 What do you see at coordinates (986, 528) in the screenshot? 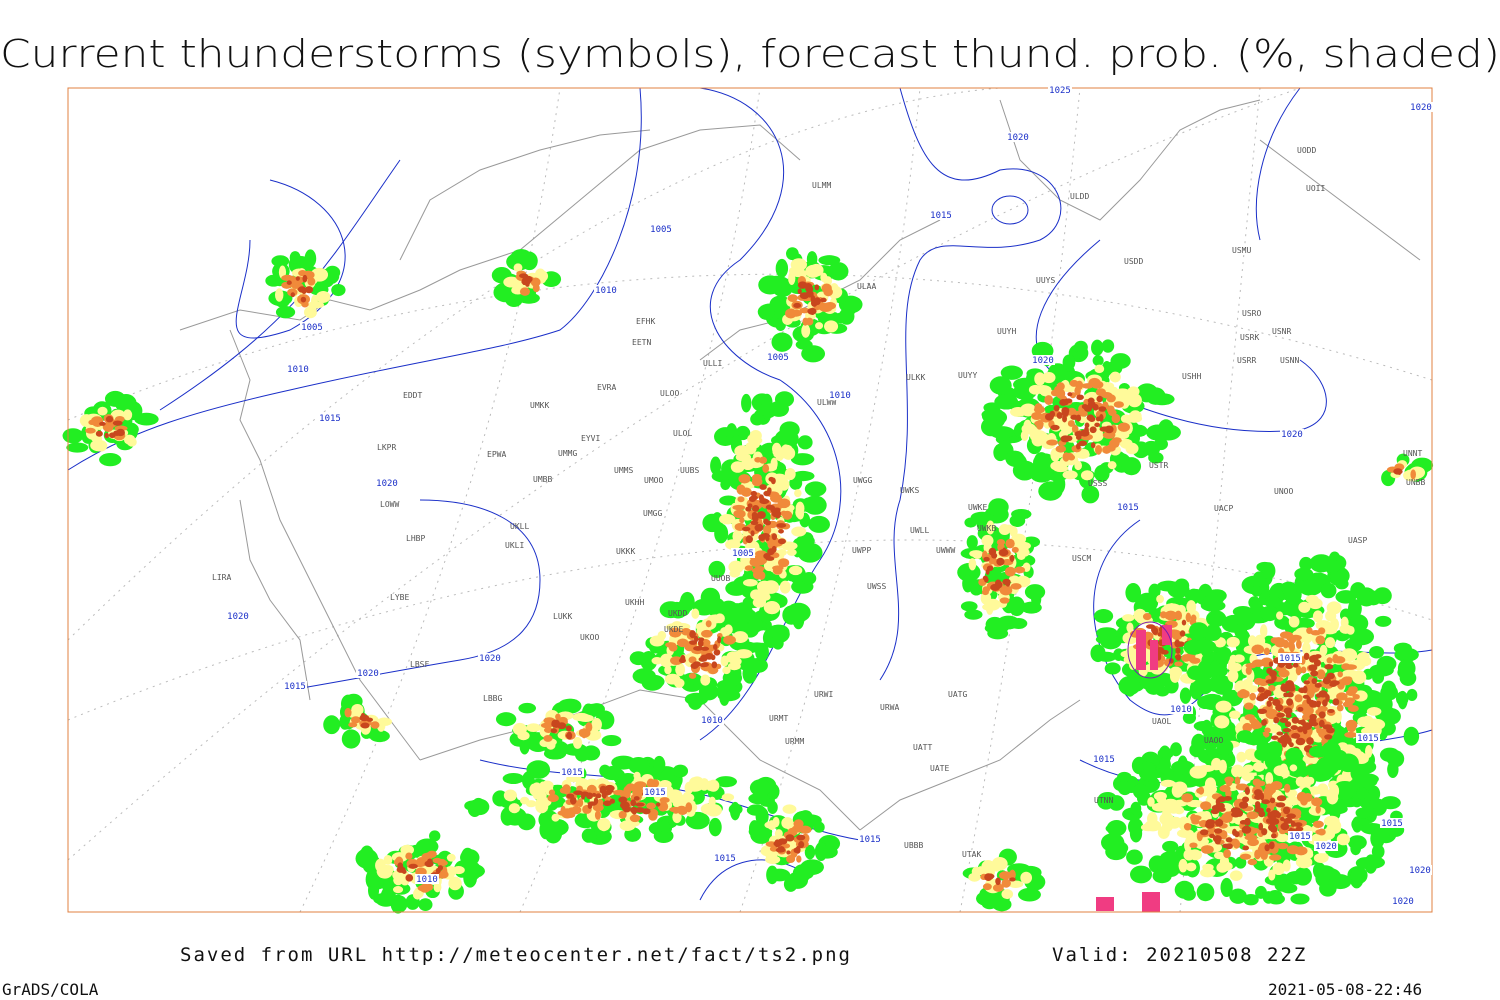
I see `station-label: UWKB` at bounding box center [986, 528].